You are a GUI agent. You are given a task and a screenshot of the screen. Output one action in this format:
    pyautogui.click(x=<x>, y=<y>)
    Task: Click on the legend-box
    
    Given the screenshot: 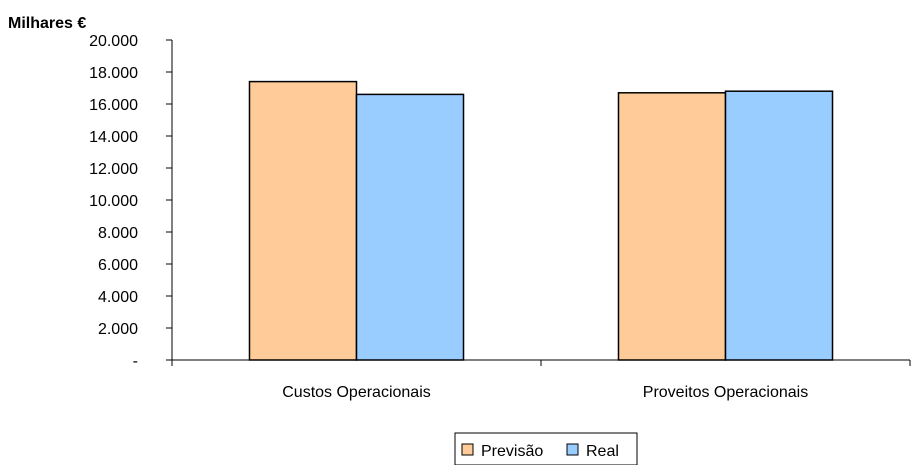 What is the action you would take?
    pyautogui.click(x=546, y=448)
    